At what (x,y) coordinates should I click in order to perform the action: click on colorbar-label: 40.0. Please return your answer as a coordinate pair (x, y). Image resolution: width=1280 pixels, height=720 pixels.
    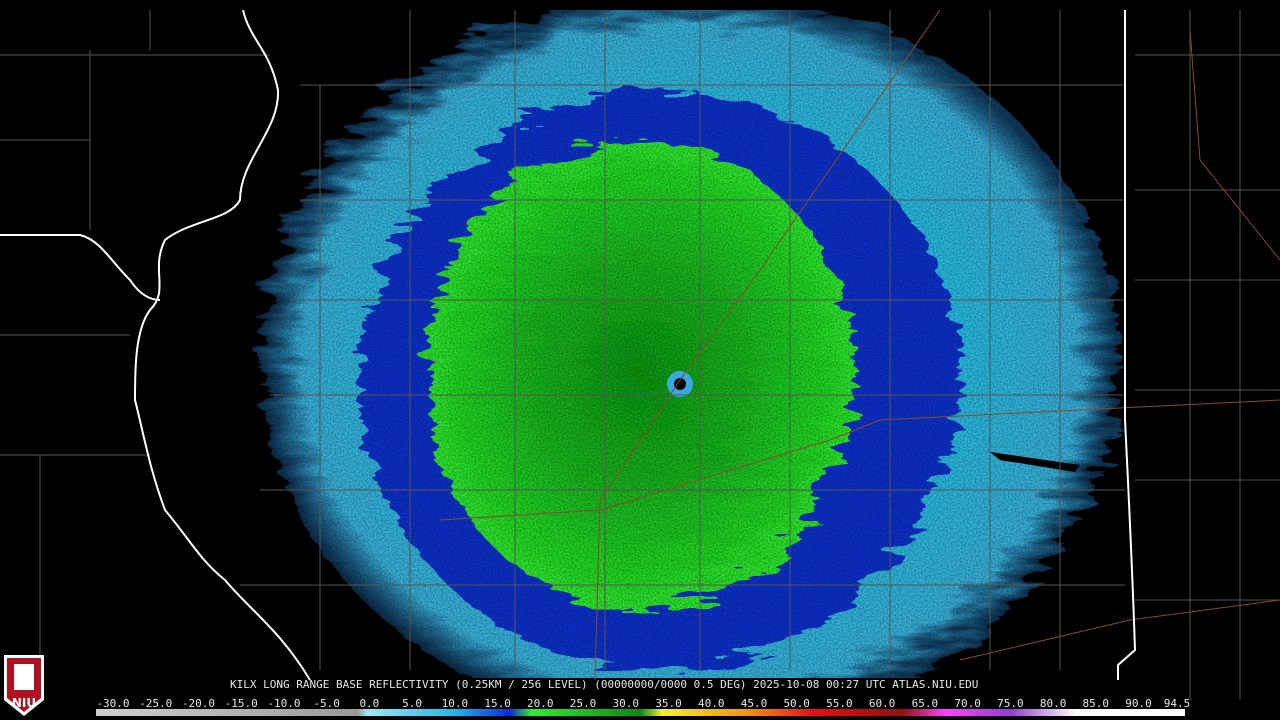
    Looking at the image, I should click on (711, 703).